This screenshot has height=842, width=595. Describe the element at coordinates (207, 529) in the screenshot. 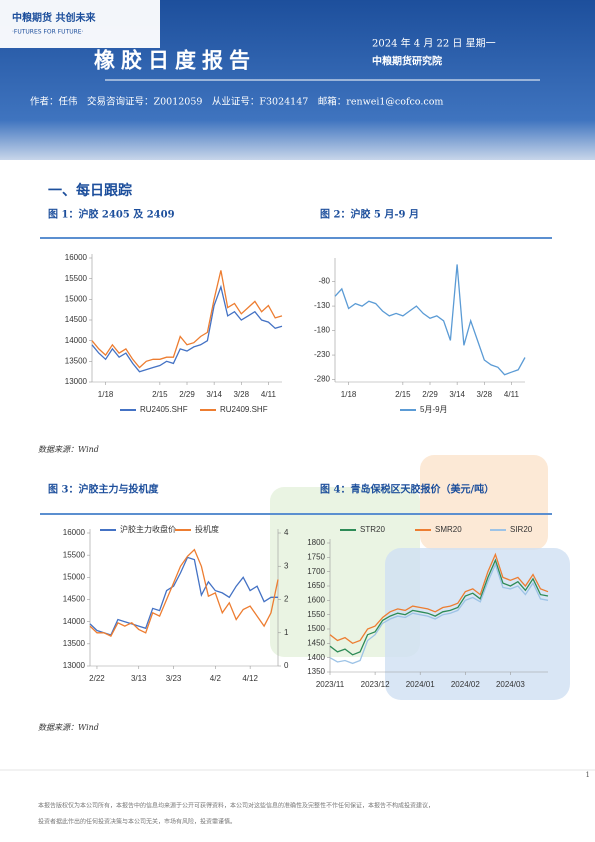

I see `legend-label: 投机度` at that location.